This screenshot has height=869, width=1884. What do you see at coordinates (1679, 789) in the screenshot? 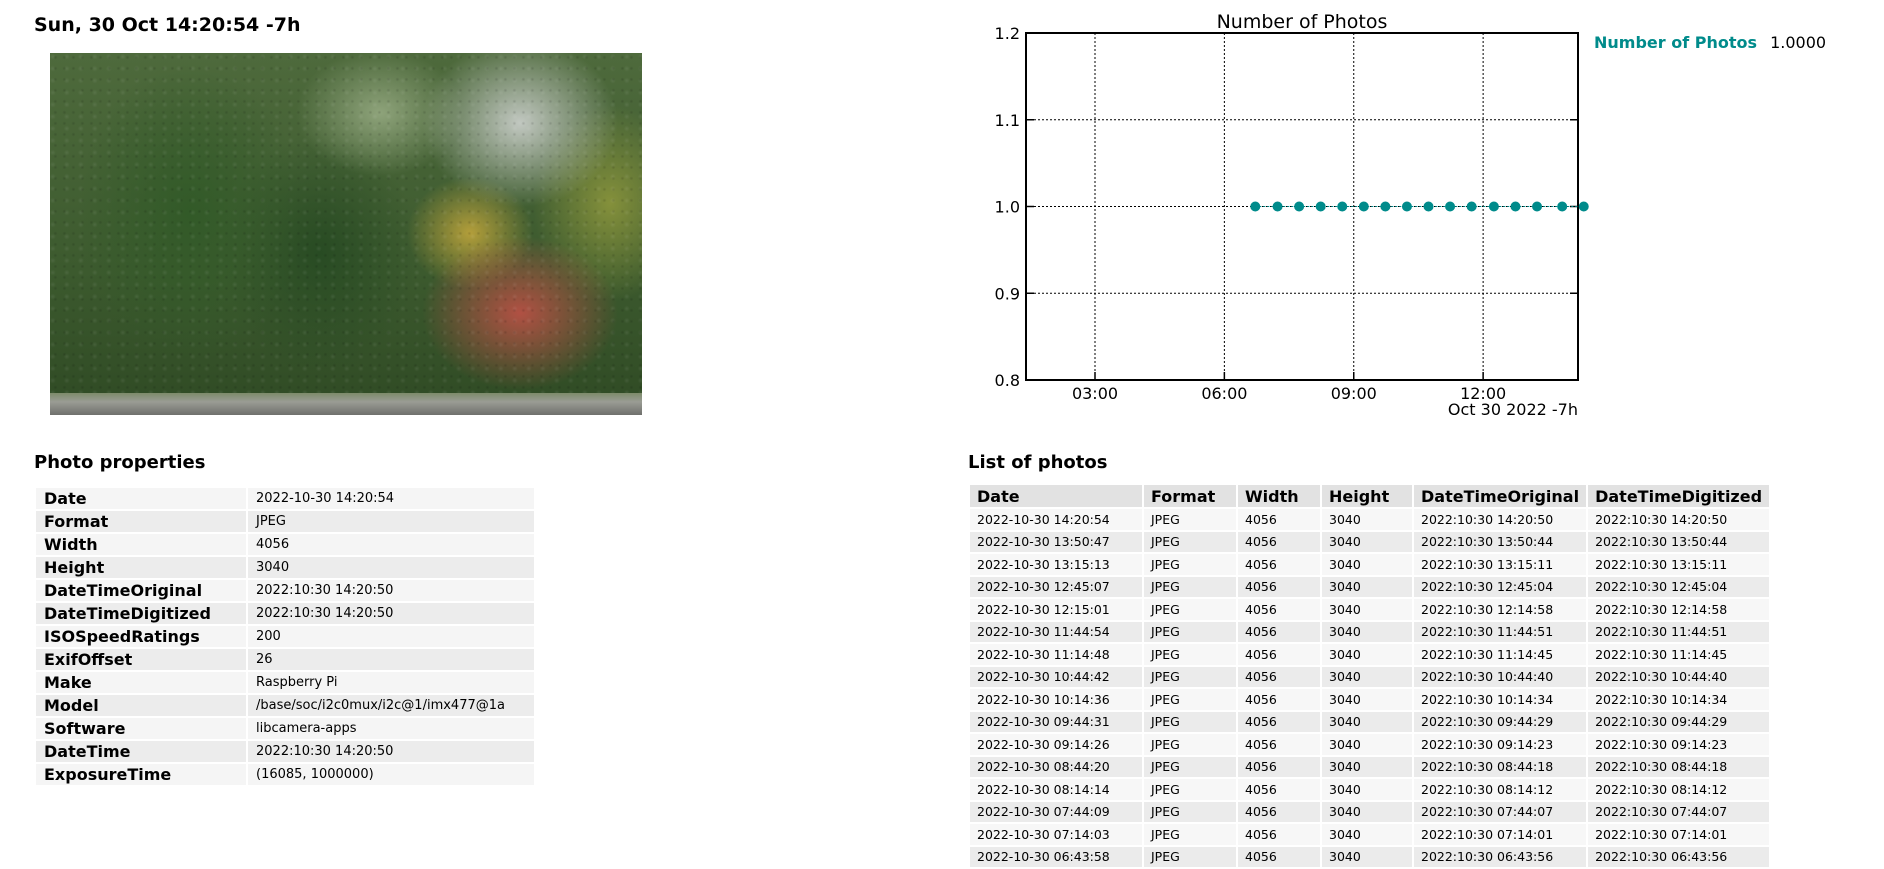
I see `photo-cell: 2022:10:30 08:14:12` at bounding box center [1679, 789].